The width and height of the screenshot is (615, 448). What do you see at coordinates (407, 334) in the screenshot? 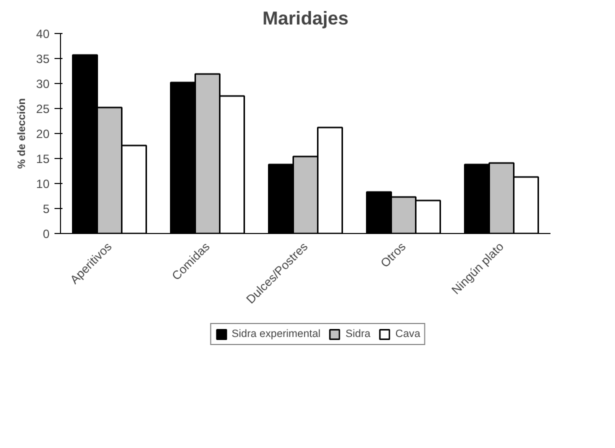
I see `legend-label: Cava` at bounding box center [407, 334].